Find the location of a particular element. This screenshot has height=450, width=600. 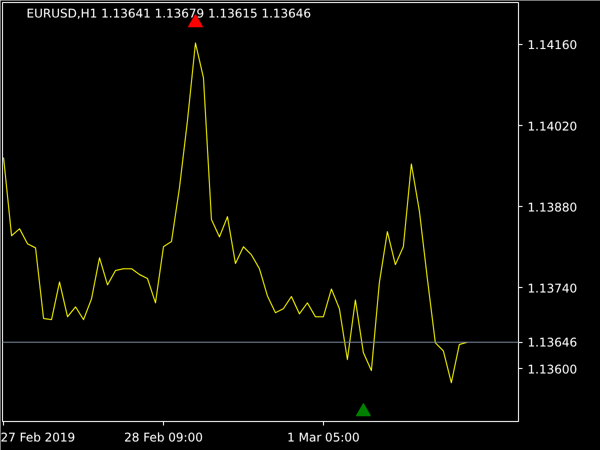

x-tick-label: 27 Feb 2019 is located at coordinates (38, 437).